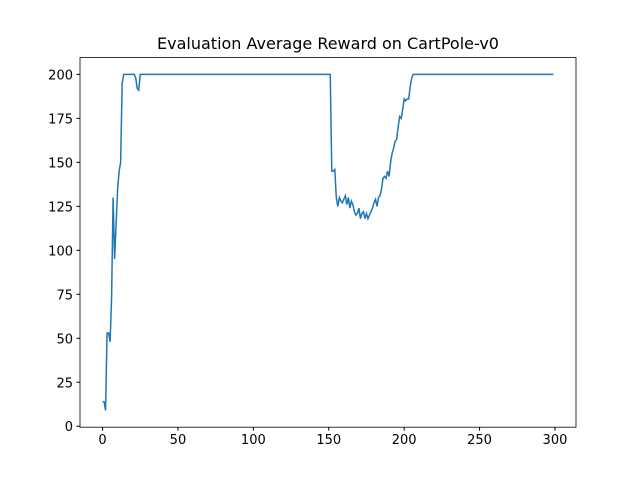 This screenshot has width=640, height=480. Describe the element at coordinates (60, 207) in the screenshot. I see `y-tick-label: 125` at that location.